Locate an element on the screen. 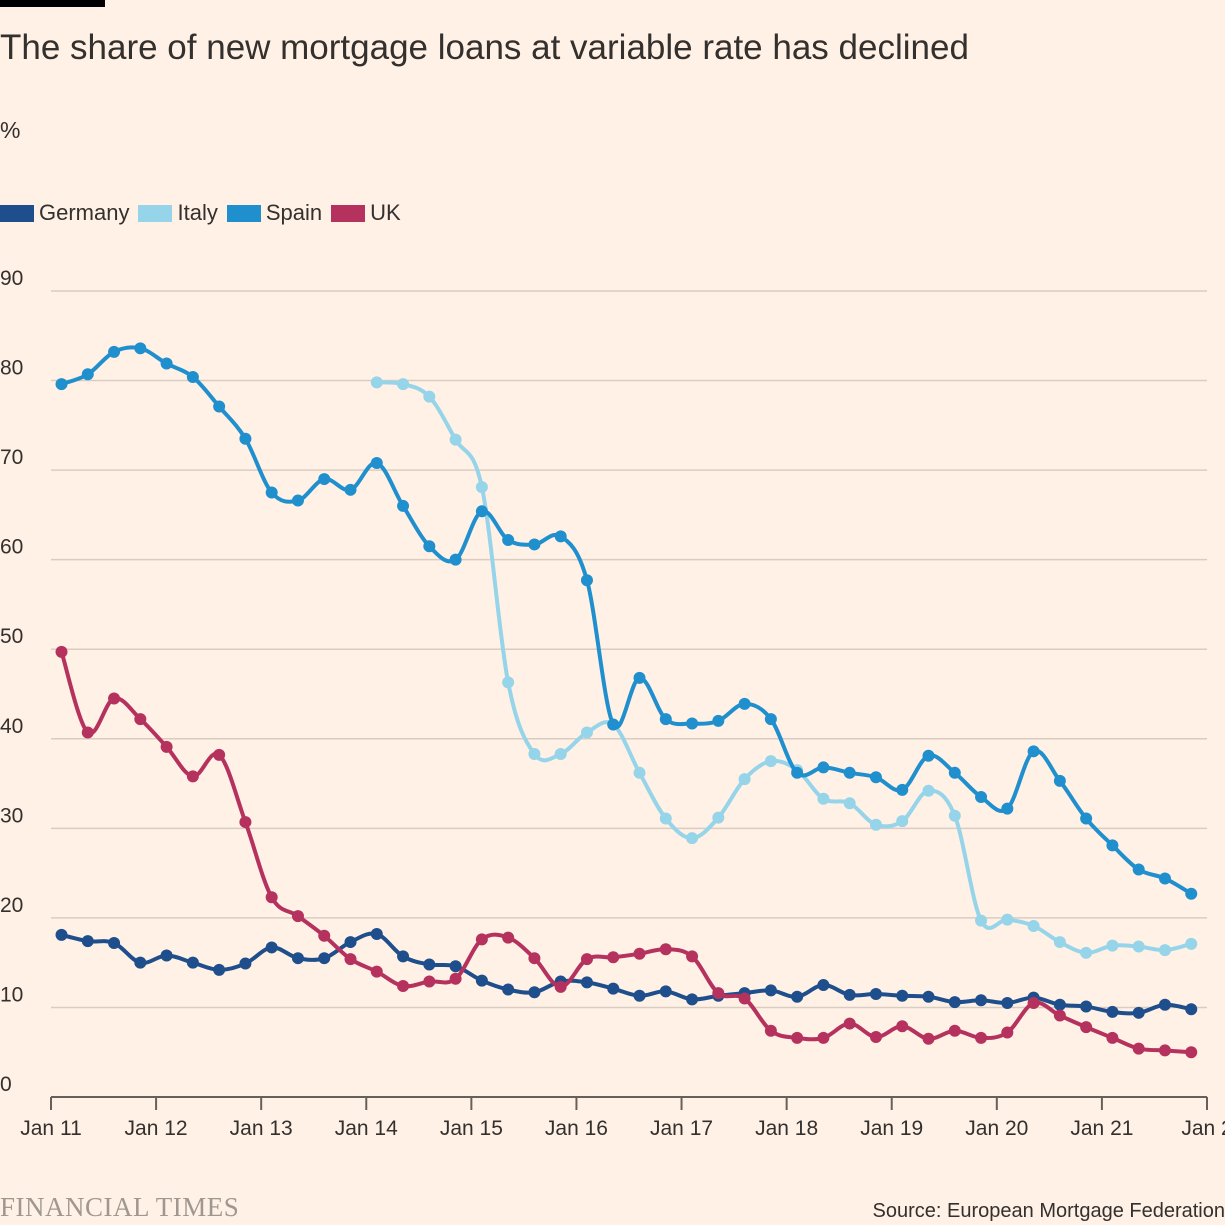 The height and width of the screenshot is (1225, 1225). y-tick-label: 50 is located at coordinates (11, 636).